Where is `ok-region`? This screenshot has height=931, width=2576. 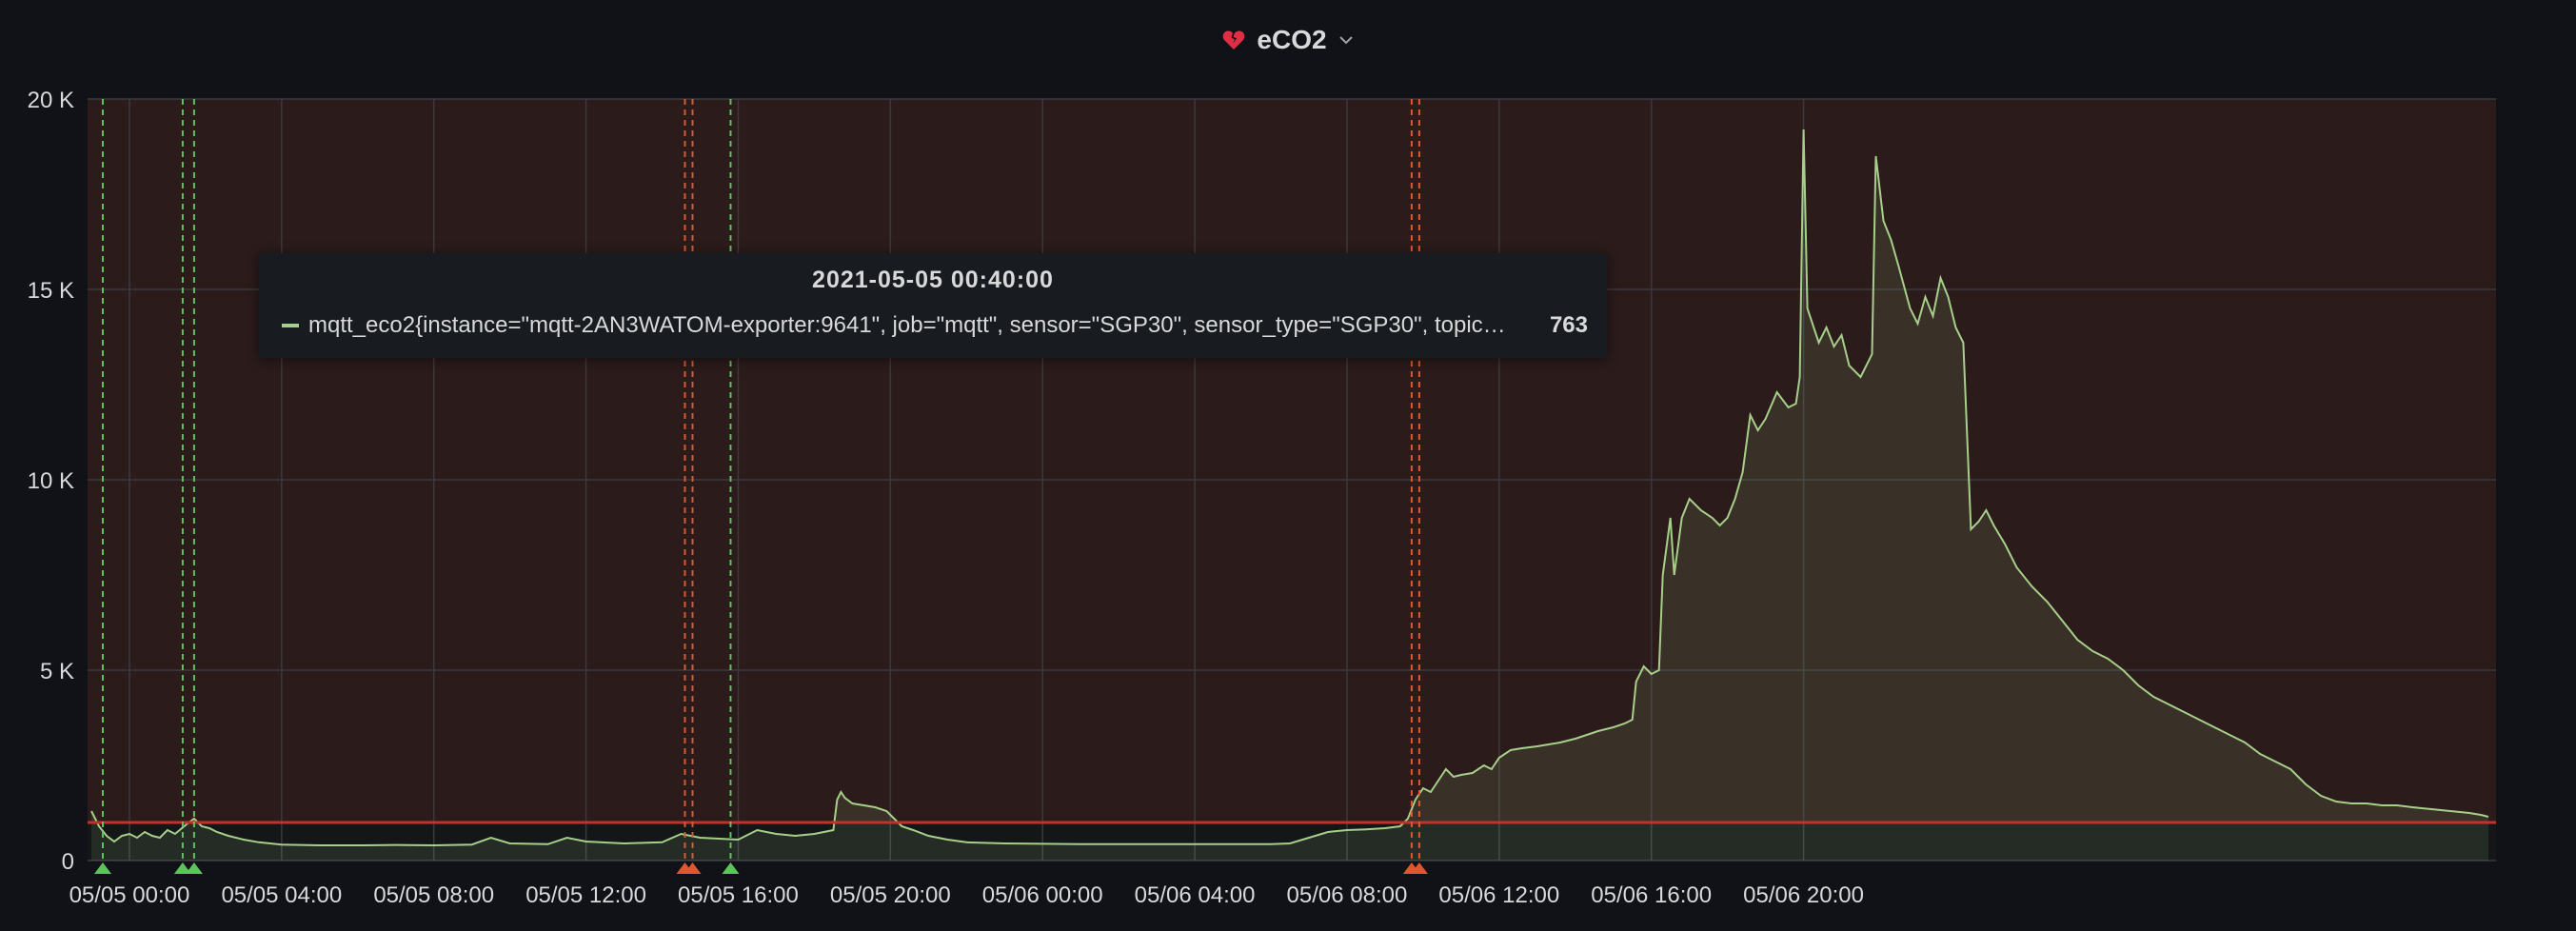
ok-region is located at coordinates (1292, 841).